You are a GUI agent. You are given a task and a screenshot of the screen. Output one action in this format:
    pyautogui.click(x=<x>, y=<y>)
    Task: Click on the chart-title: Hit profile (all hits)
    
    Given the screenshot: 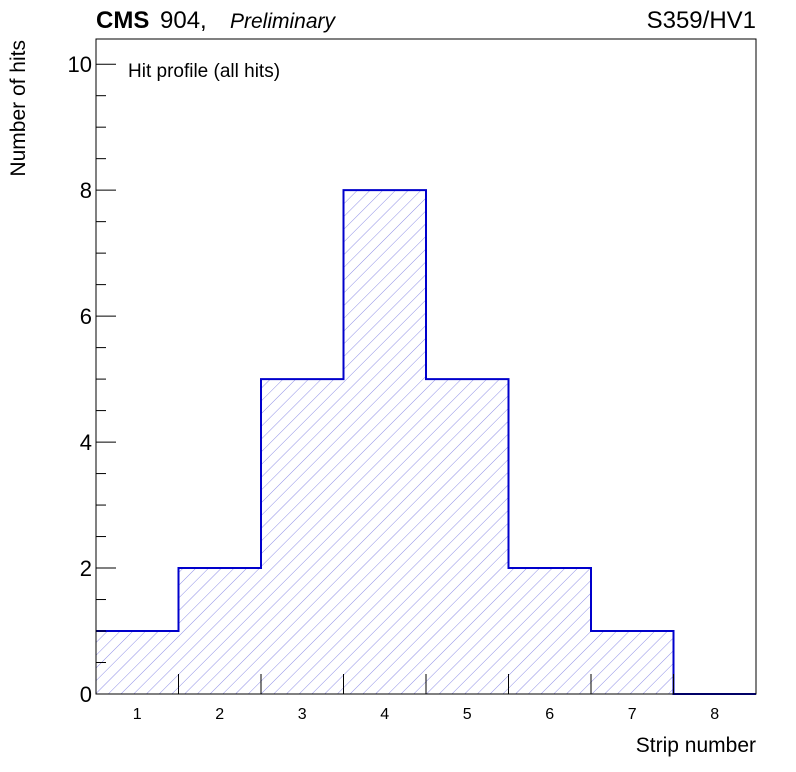 What is the action you would take?
    pyautogui.click(x=204, y=71)
    